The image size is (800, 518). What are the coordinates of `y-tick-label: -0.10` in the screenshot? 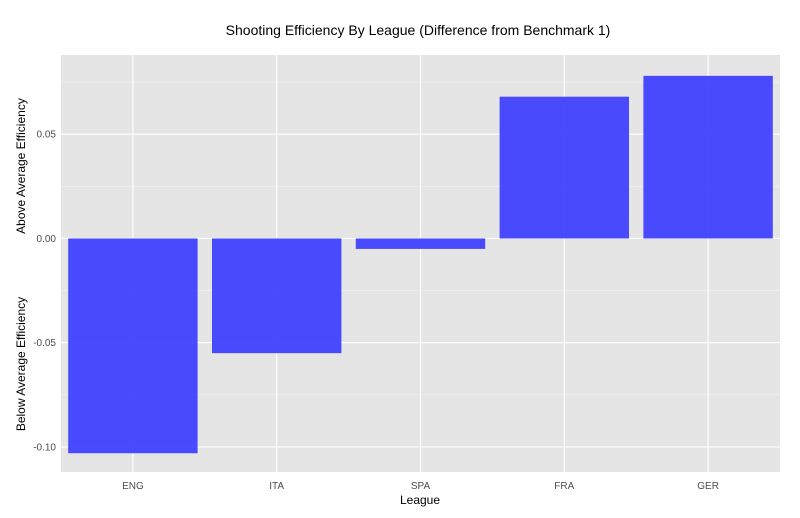 It's located at (44, 447).